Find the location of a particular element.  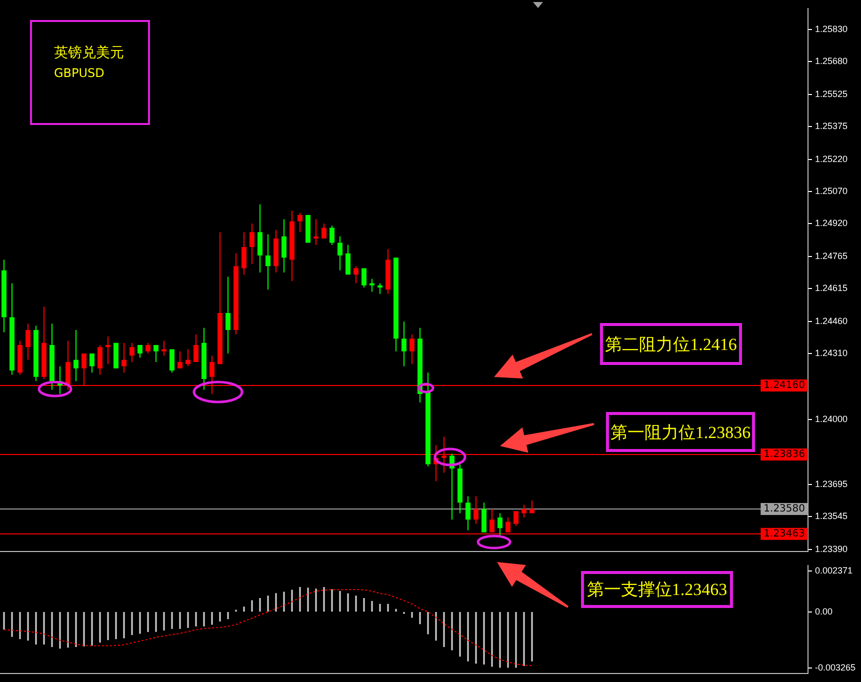

text: 英镑兑美元 is located at coordinates (89, 53).